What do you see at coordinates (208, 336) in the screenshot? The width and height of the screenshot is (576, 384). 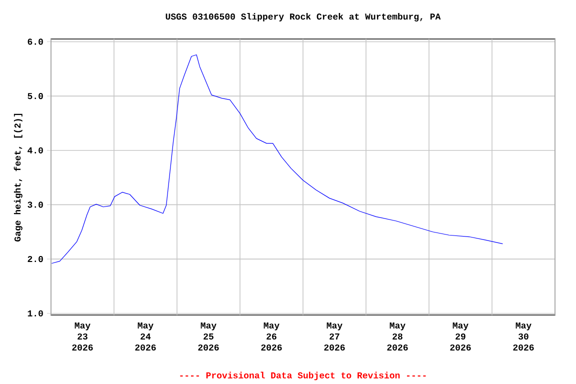 I see `x-tick-label: May 25 2026` at bounding box center [208, 336].